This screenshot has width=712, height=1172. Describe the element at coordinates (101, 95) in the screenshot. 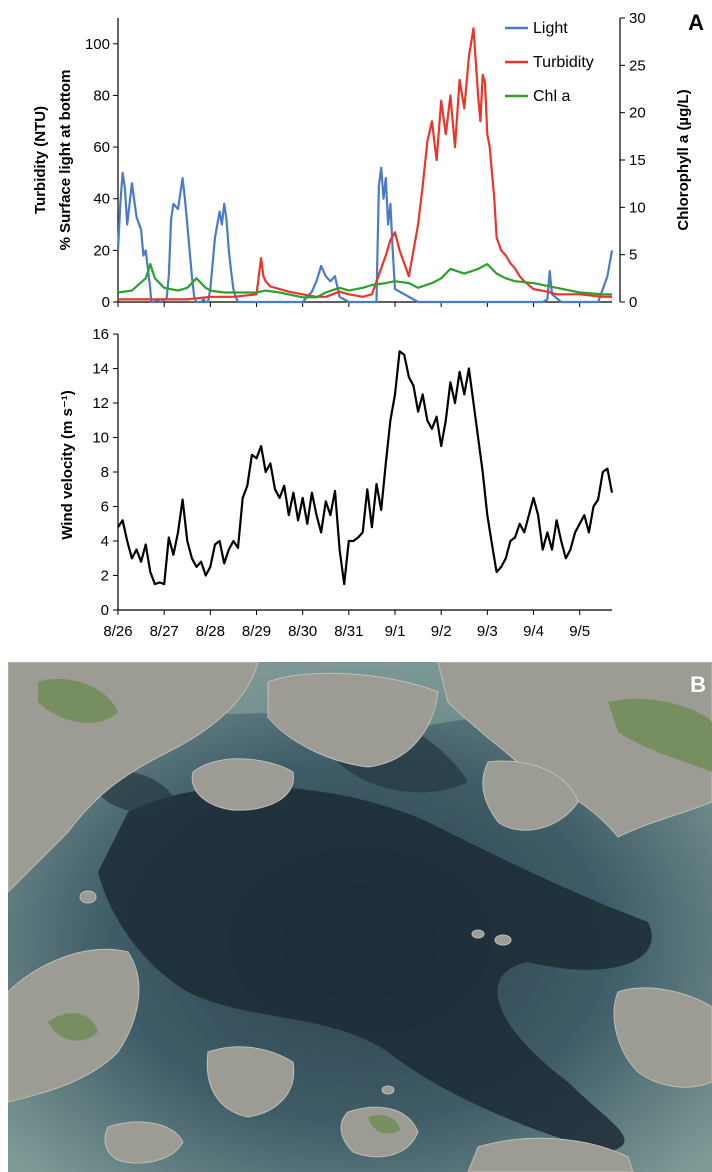

I see `top-left-tick-label: 80` at that location.